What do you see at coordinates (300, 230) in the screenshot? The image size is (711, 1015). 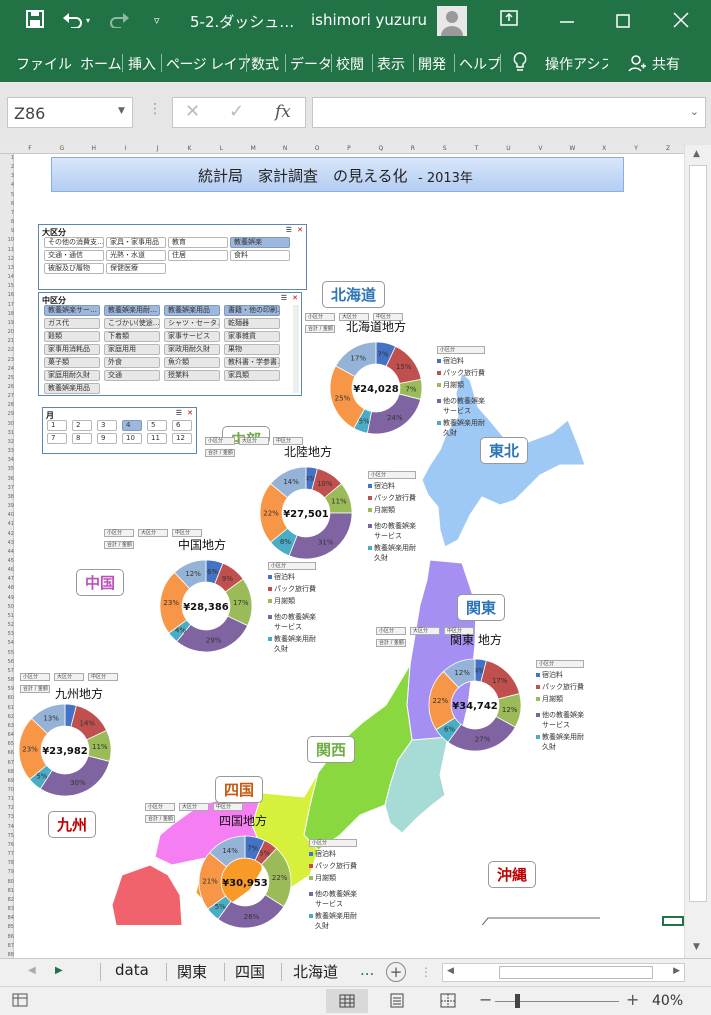 I see `clear-filter-icon: ✕` at bounding box center [300, 230].